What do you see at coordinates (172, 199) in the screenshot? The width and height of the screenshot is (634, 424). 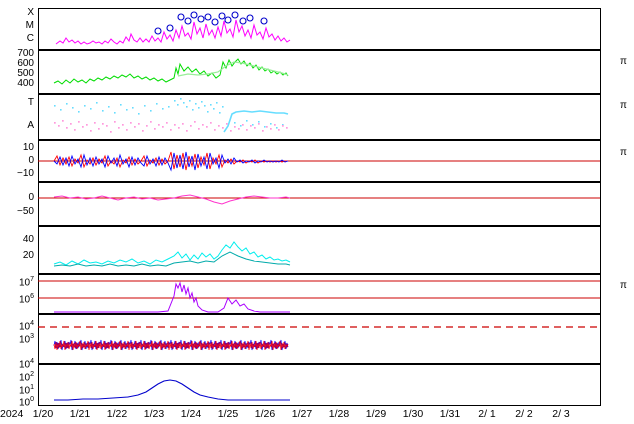 I see `dst-index-line` at bounding box center [172, 199].